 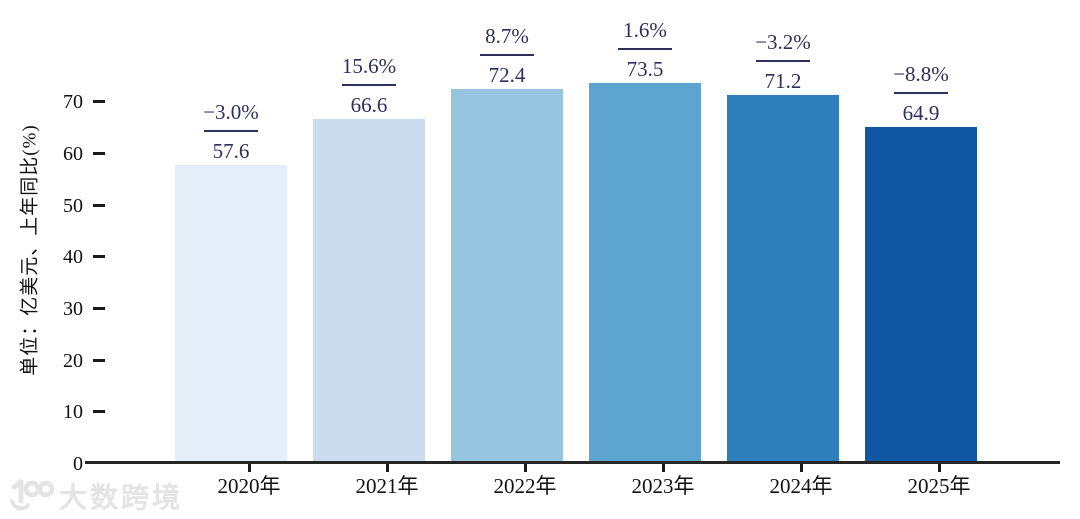 What do you see at coordinates (78, 464) in the screenshot?
I see `y-tick-label: 0` at bounding box center [78, 464].